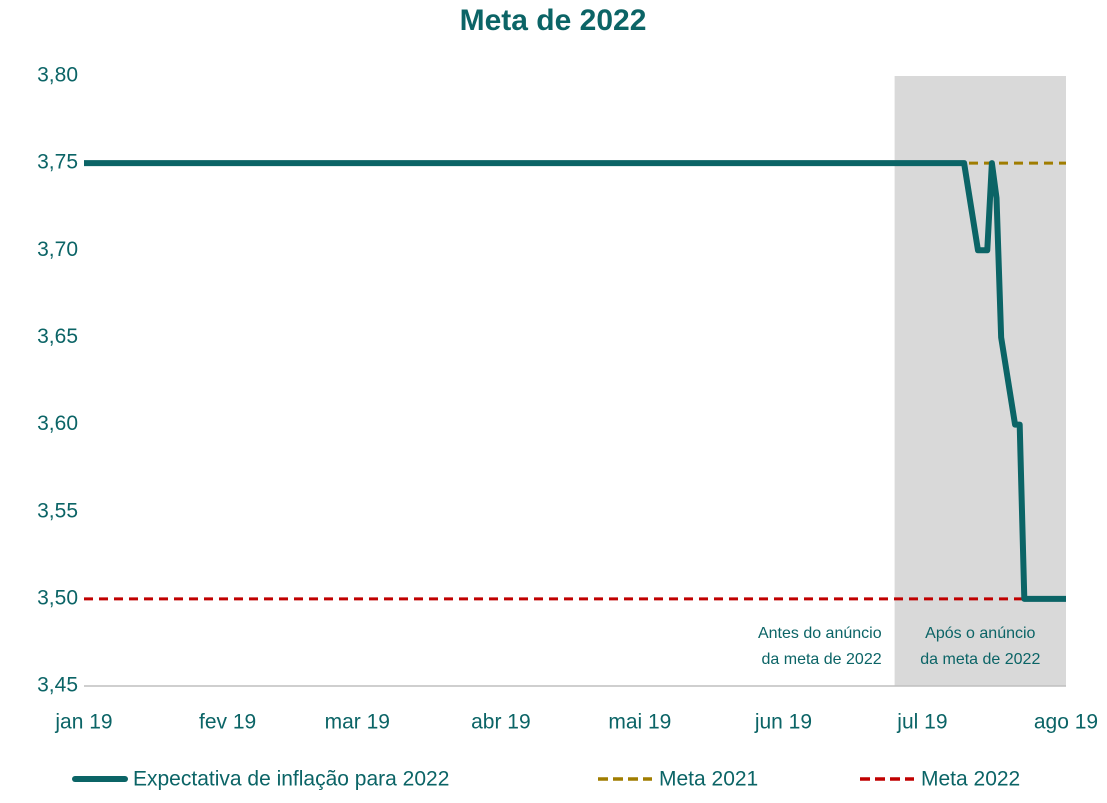 This screenshot has width=1107, height=803. I want to click on annotation: Antes do anúncio, so click(820, 633).